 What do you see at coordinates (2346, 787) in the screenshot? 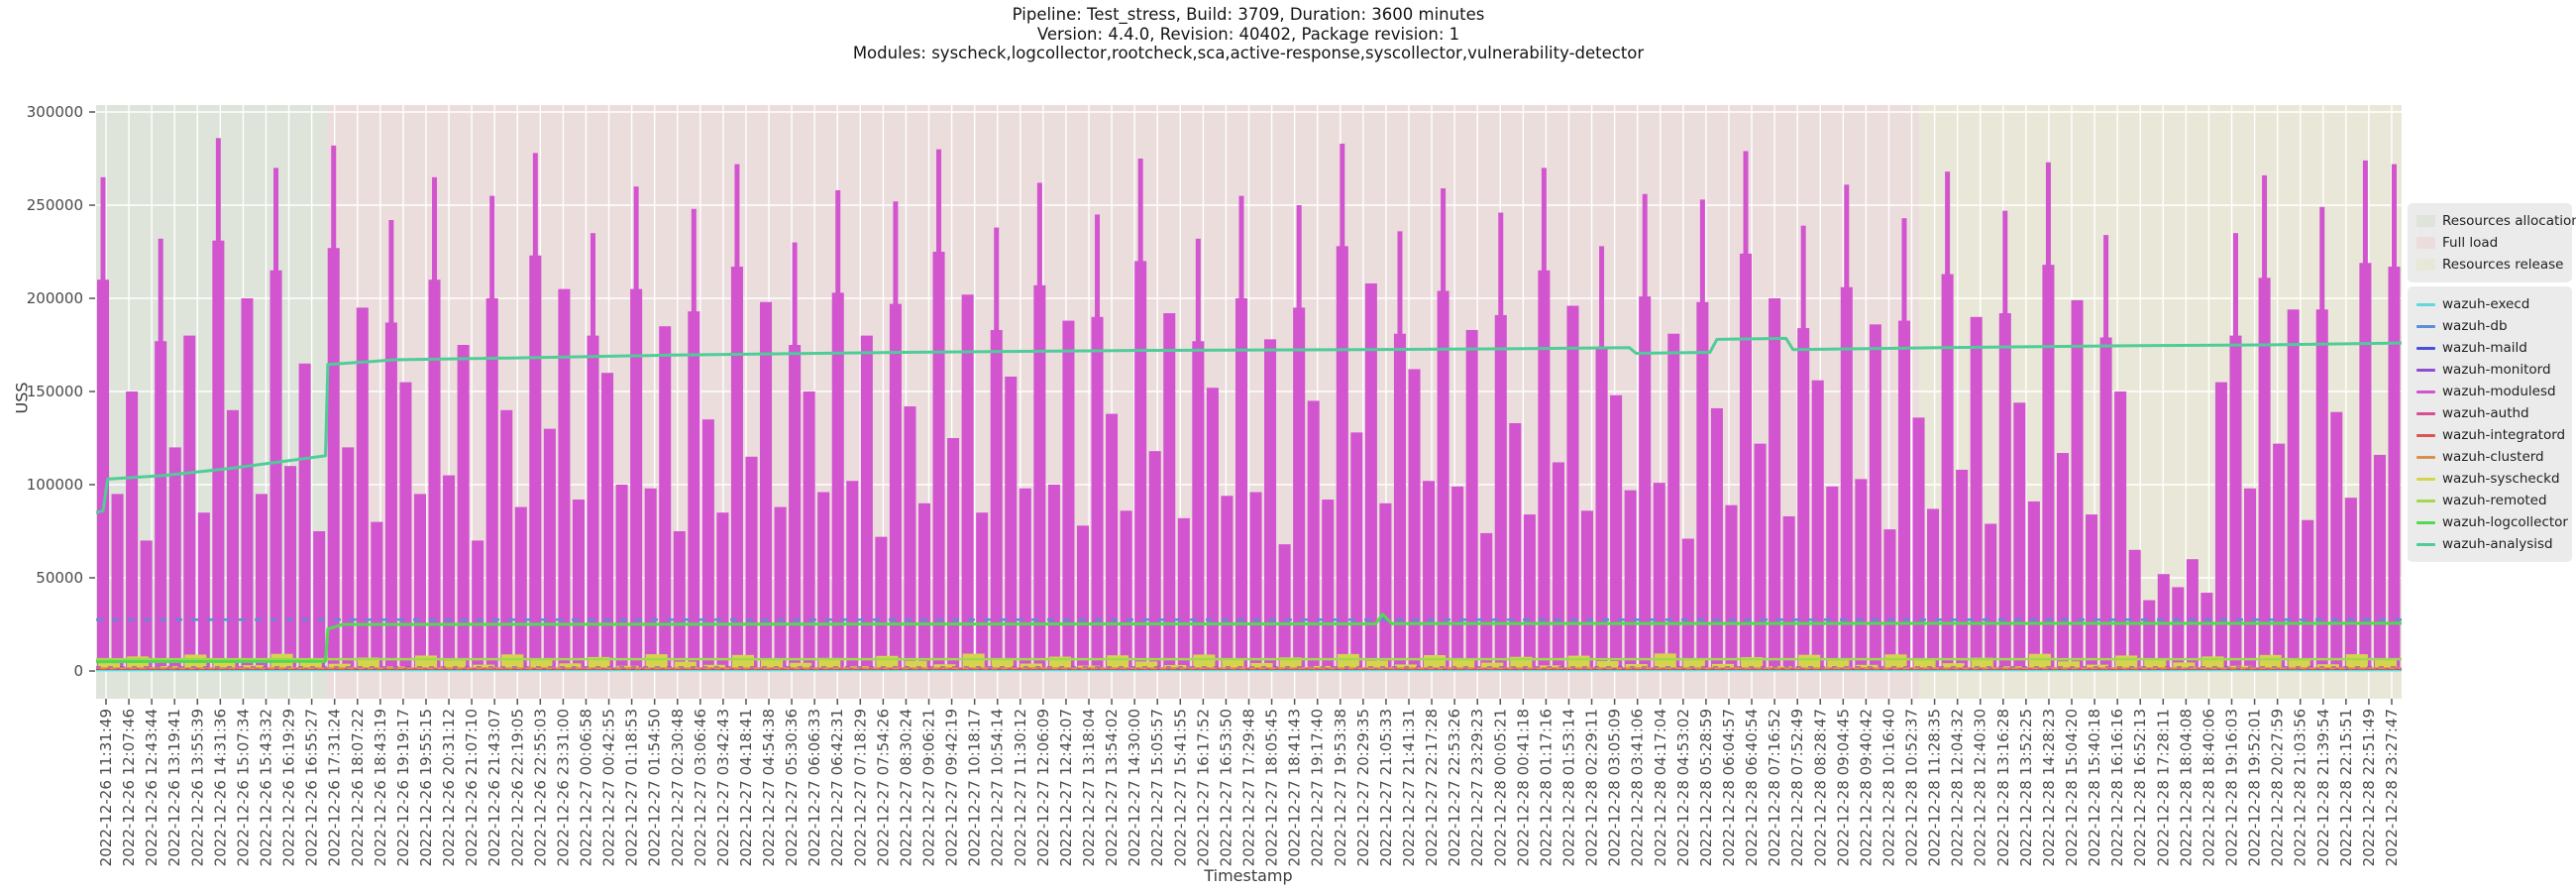
I see `x-tick-label: 2022-12-28 22:15:51` at bounding box center [2346, 787].